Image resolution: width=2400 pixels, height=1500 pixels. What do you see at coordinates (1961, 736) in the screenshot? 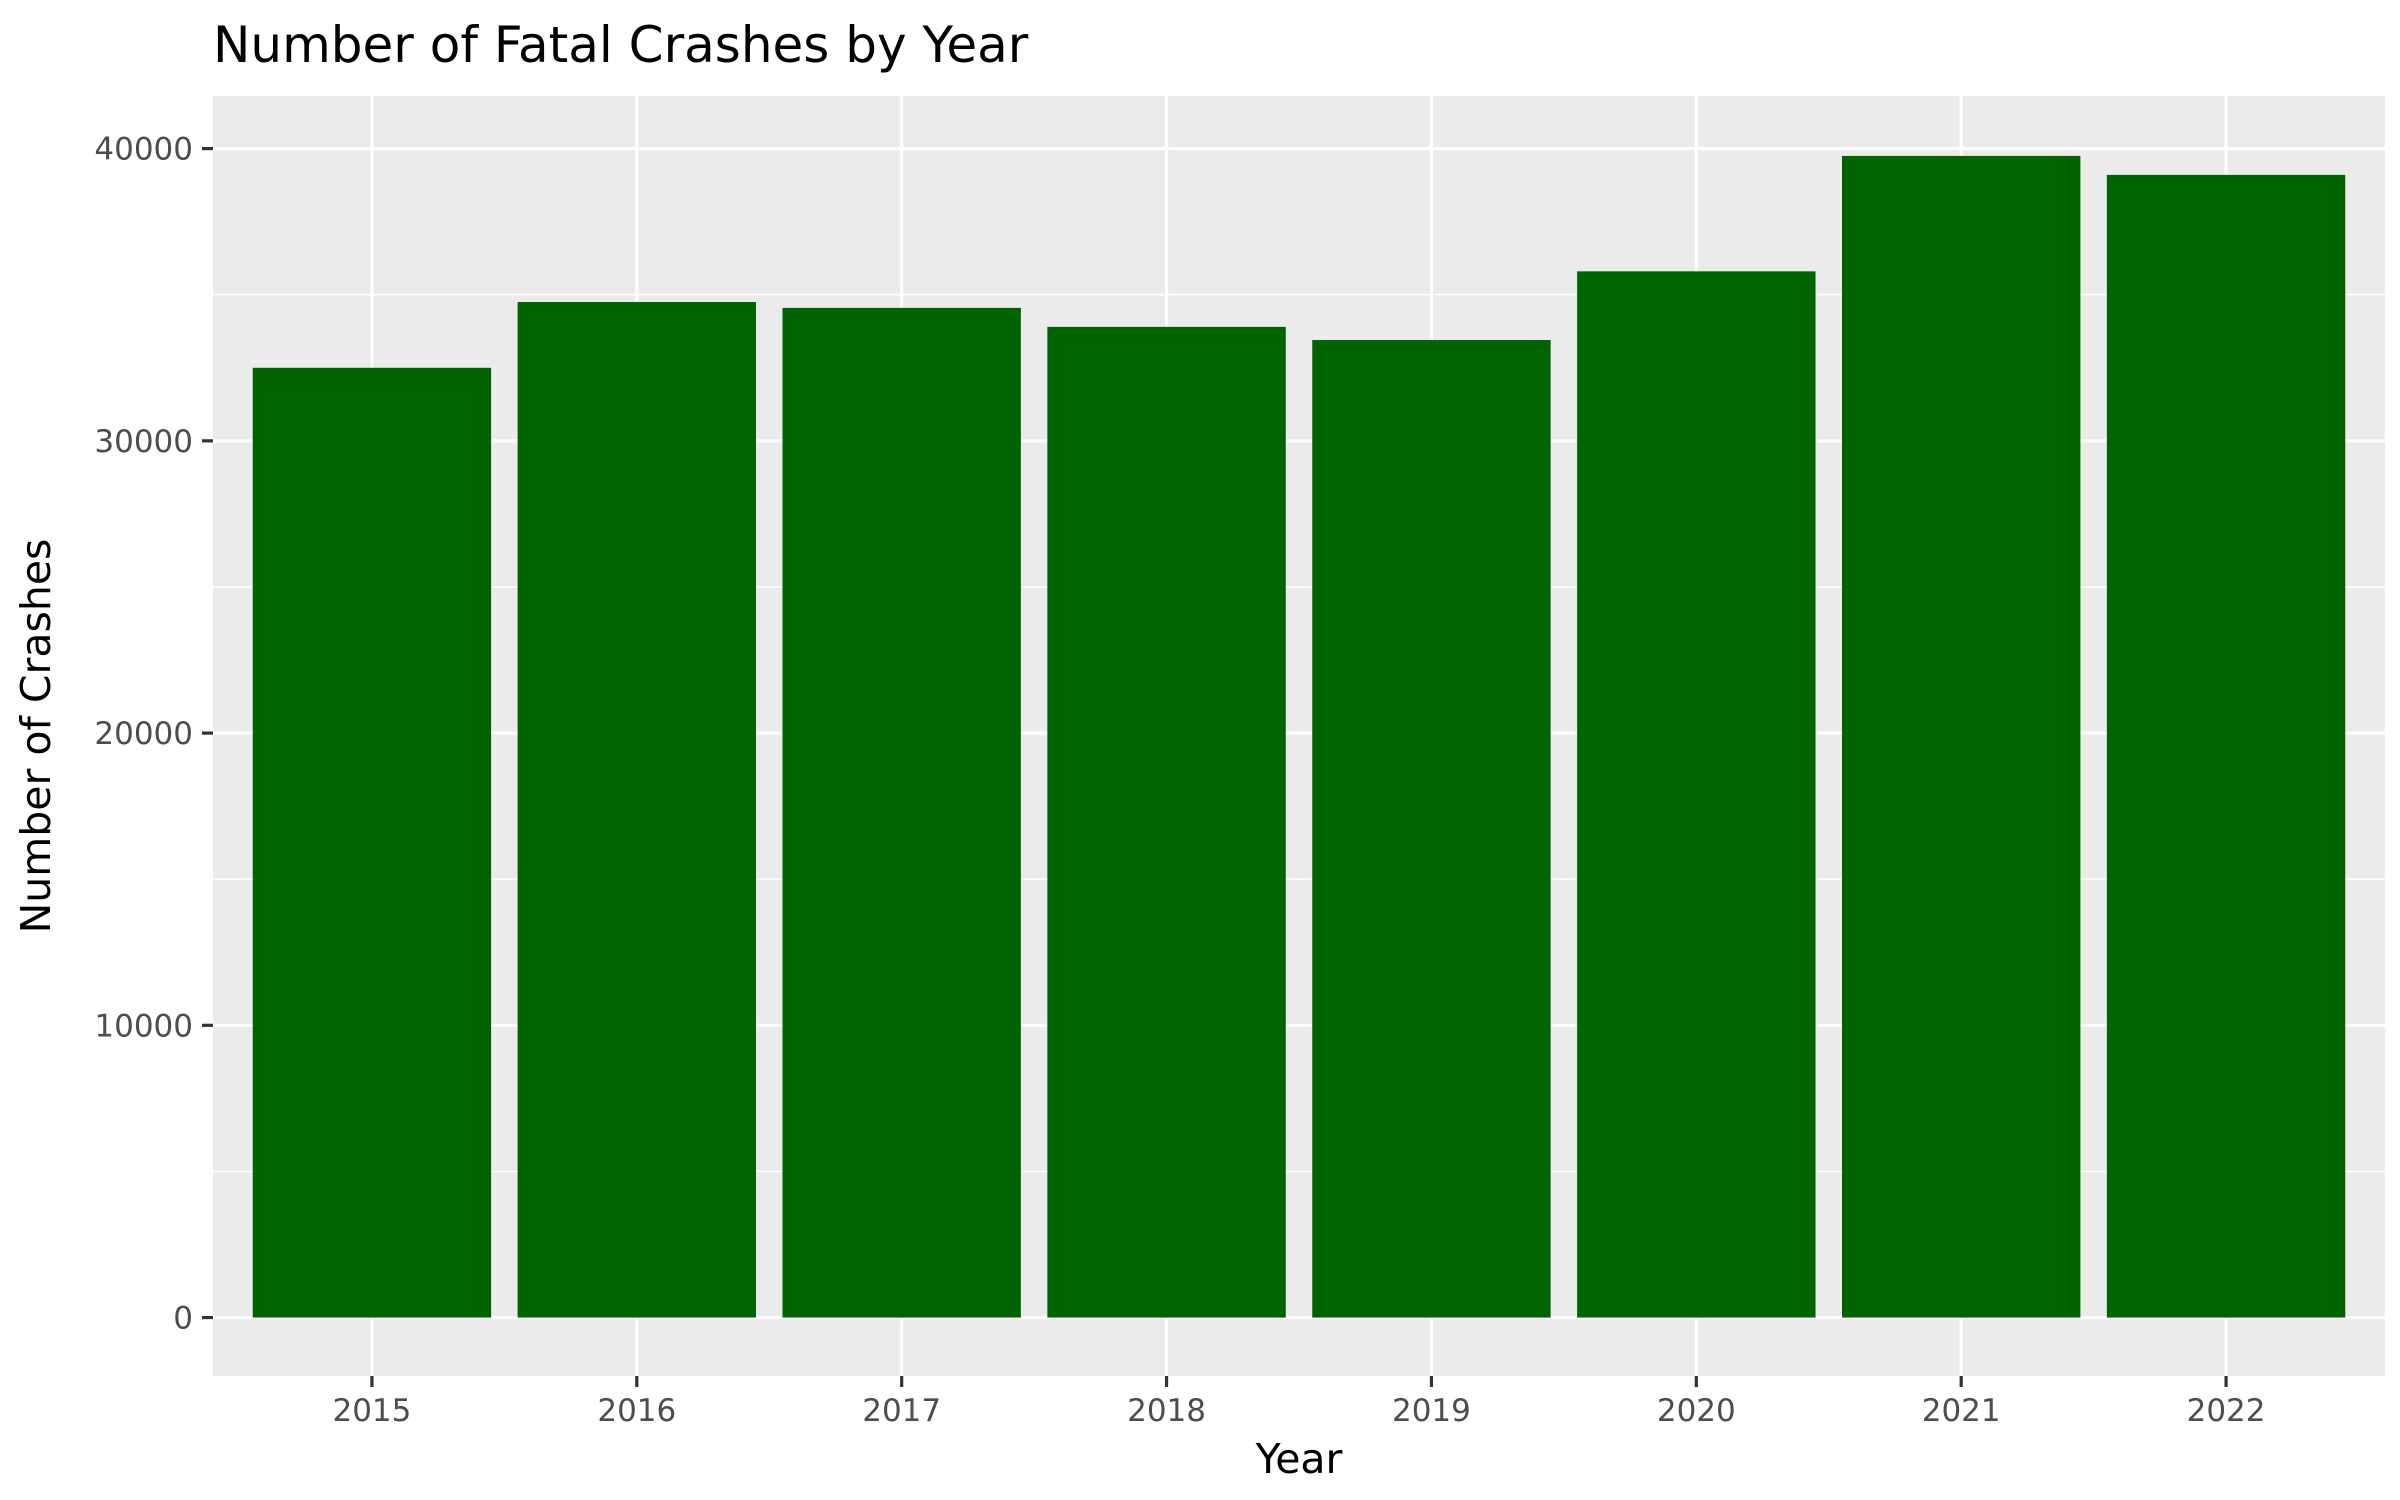
I see `bar-2021` at bounding box center [1961, 736].